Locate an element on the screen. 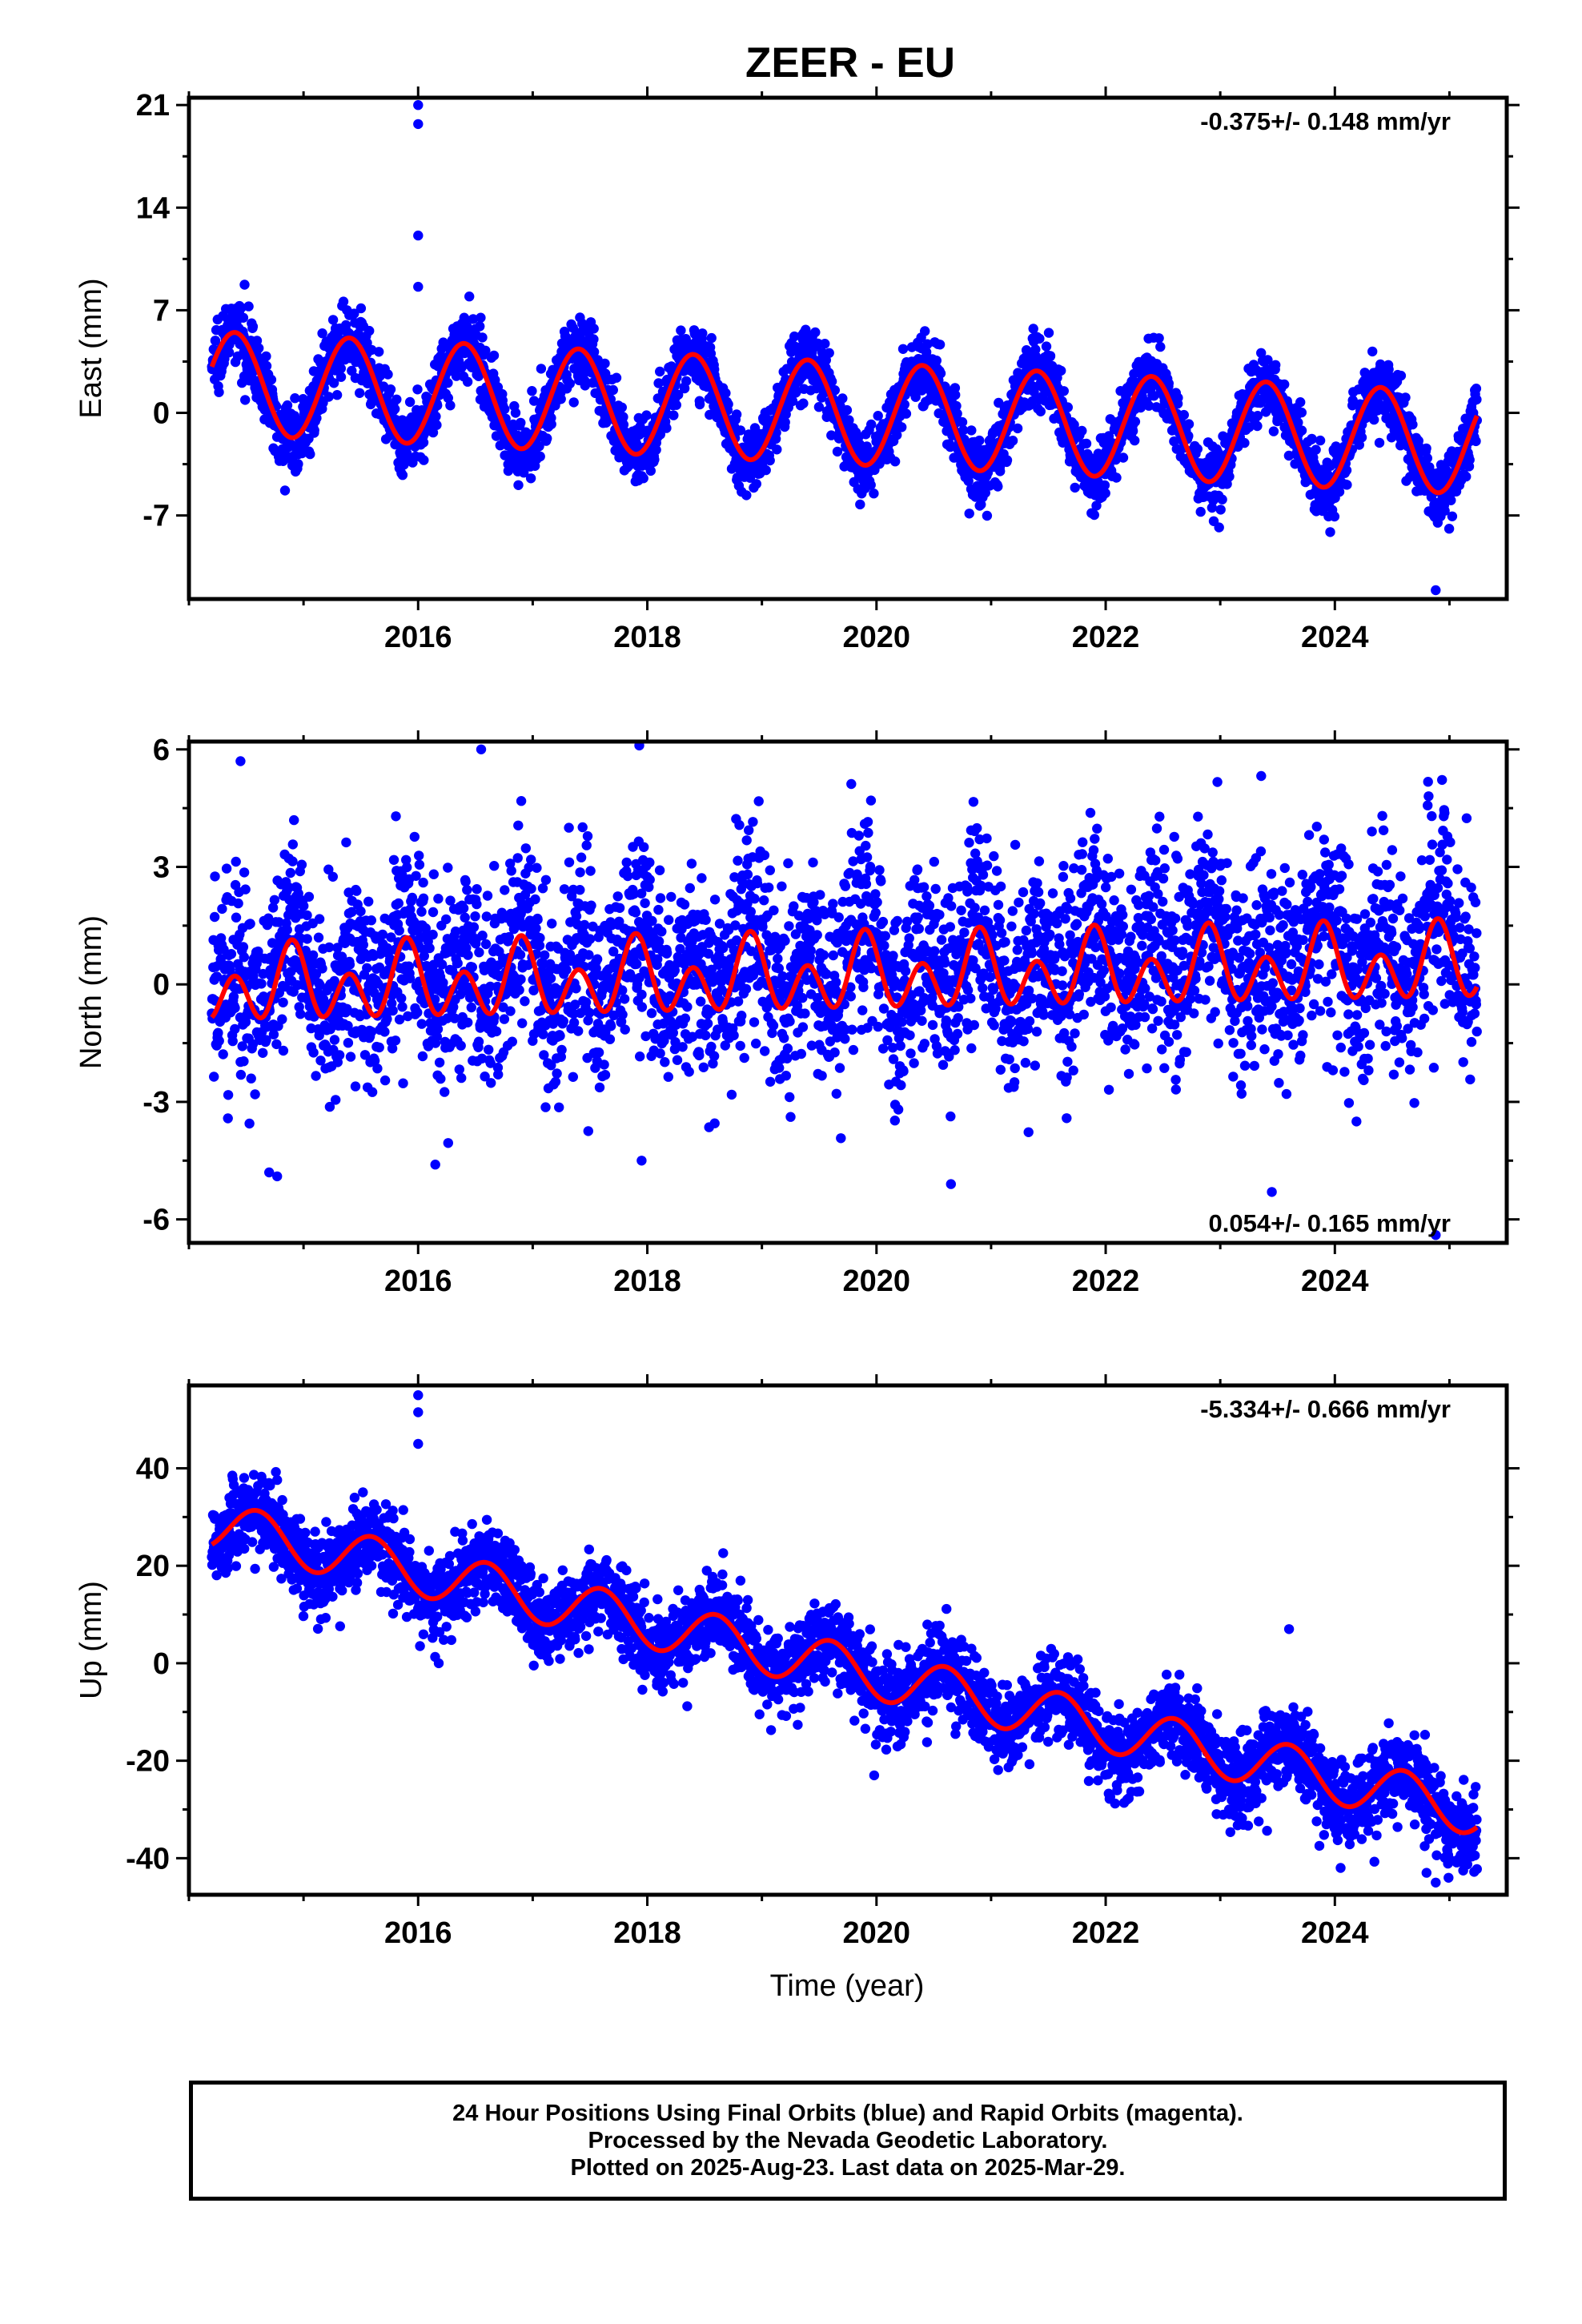  y-tick-label: 0 is located at coordinates (161, 414).